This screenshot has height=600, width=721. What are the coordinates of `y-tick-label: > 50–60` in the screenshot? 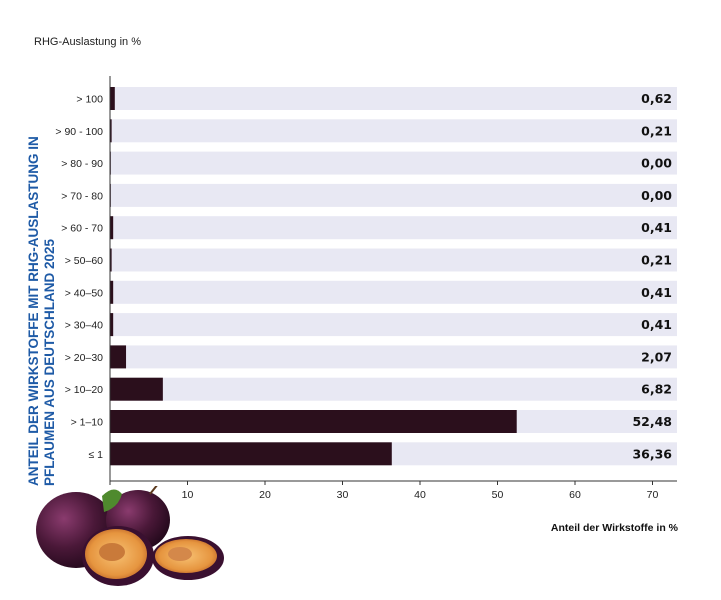 It's located at (84, 261).